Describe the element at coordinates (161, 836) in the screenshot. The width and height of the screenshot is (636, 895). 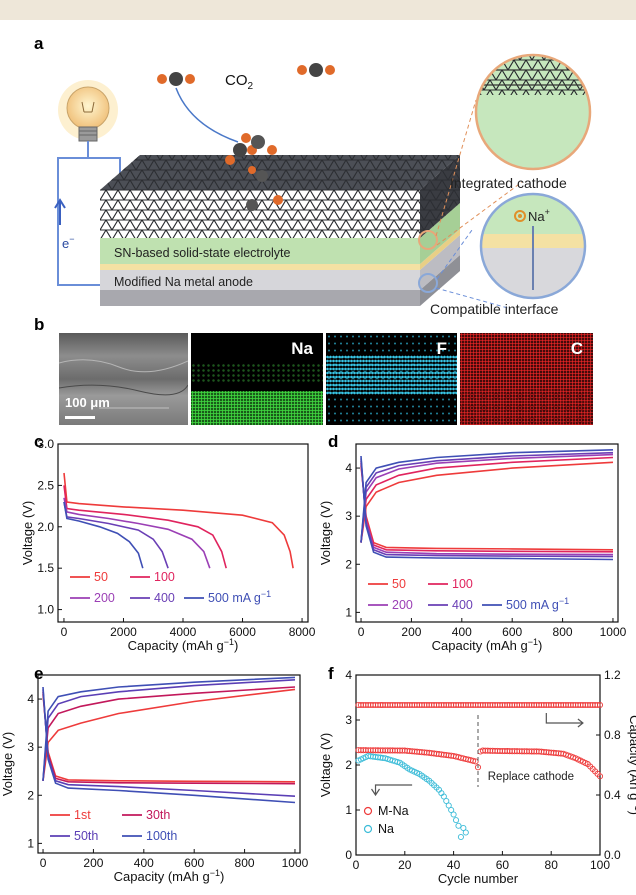
I see `legend-label: 100th` at that location.